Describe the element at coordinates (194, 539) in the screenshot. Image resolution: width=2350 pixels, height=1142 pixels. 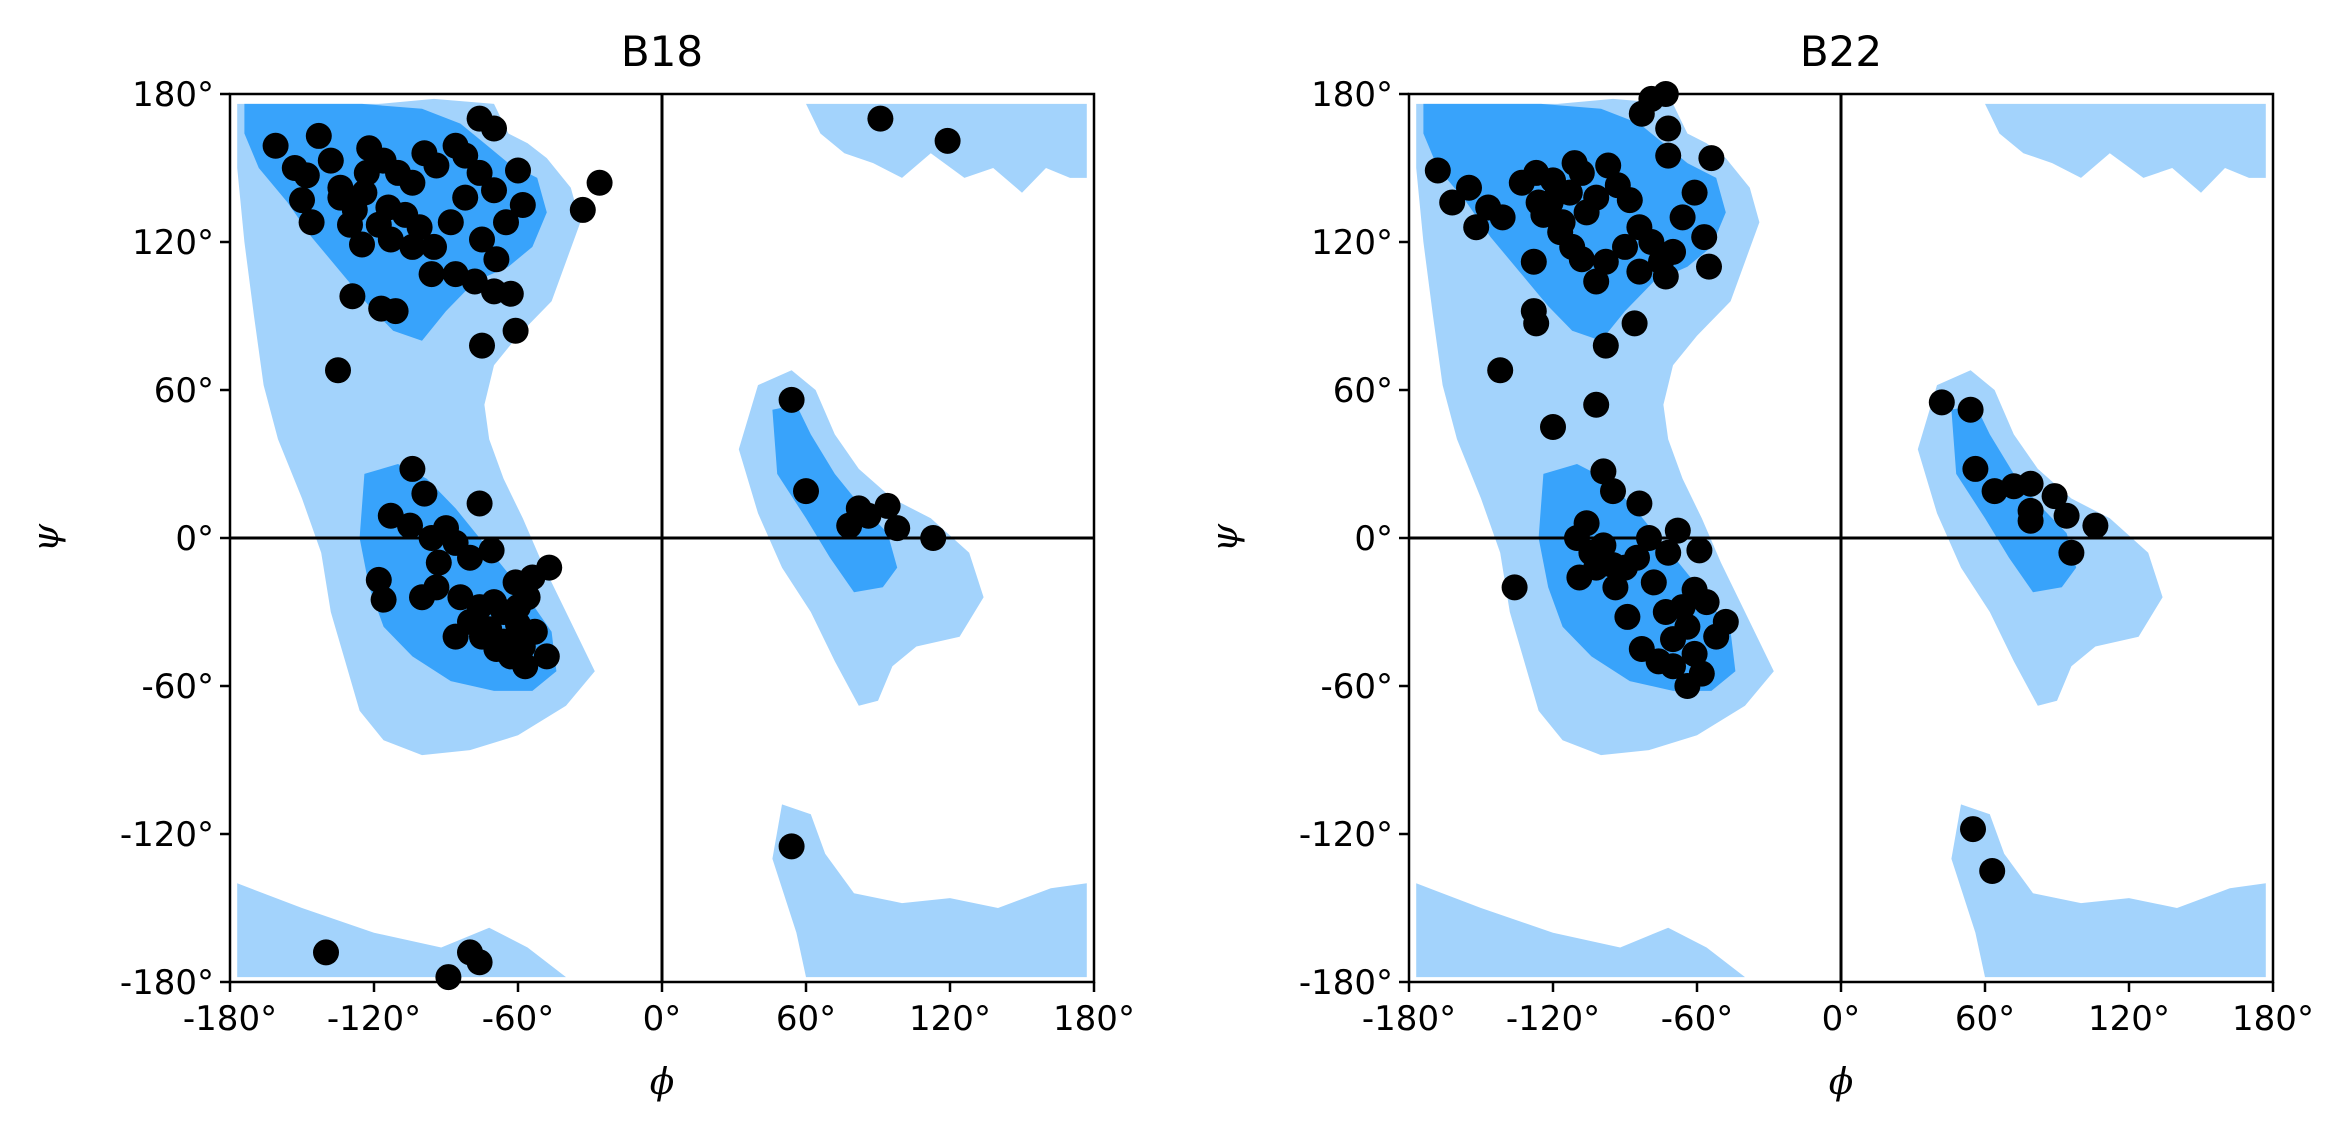
I see `y-tick-label: 0°` at that location.